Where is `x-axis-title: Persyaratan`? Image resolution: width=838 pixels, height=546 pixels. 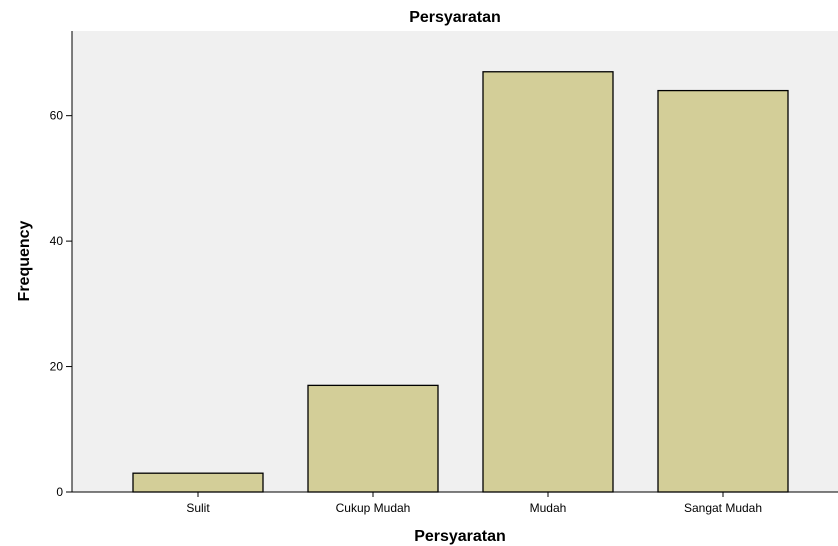
x-axis-title: Persyaratan is located at coordinates (460, 536).